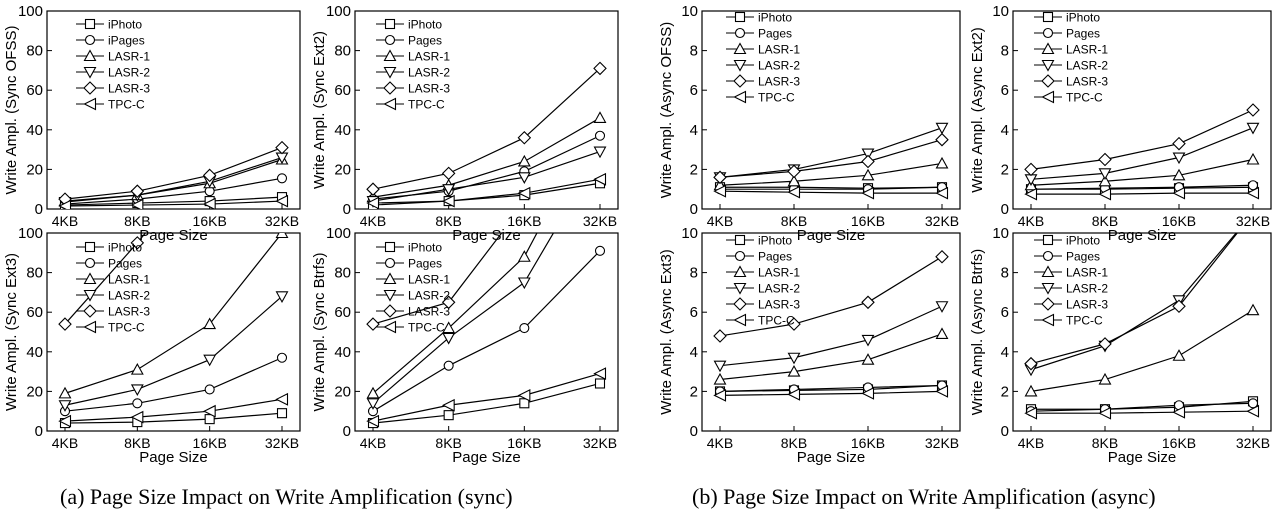 The height and width of the screenshot is (529, 1281). I want to click on y-tick-label: 6, so click(694, 90).